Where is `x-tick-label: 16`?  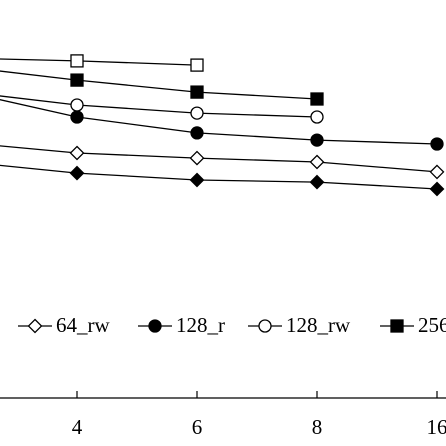 x-tick-label: 16 is located at coordinates (436, 427).